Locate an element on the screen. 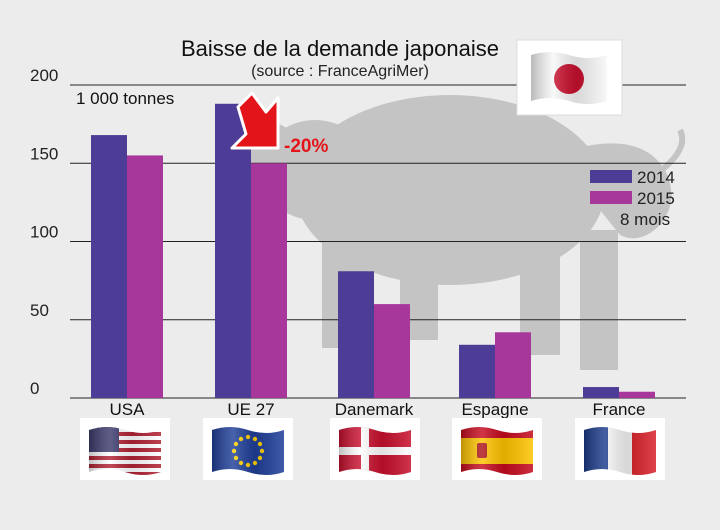 This screenshot has height=530, width=720. y-tick-label: 50 is located at coordinates (39, 310).